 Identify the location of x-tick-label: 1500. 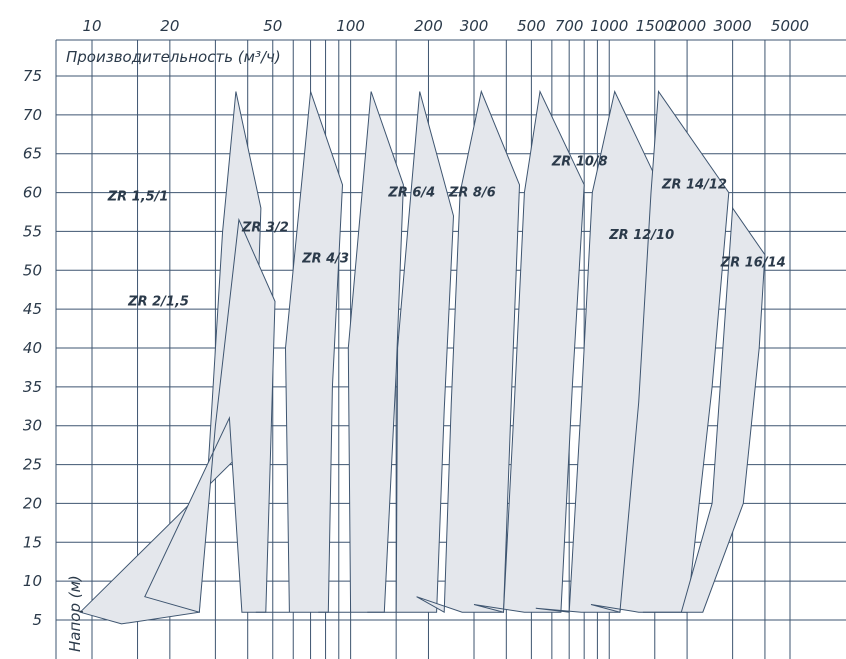
(655, 26).